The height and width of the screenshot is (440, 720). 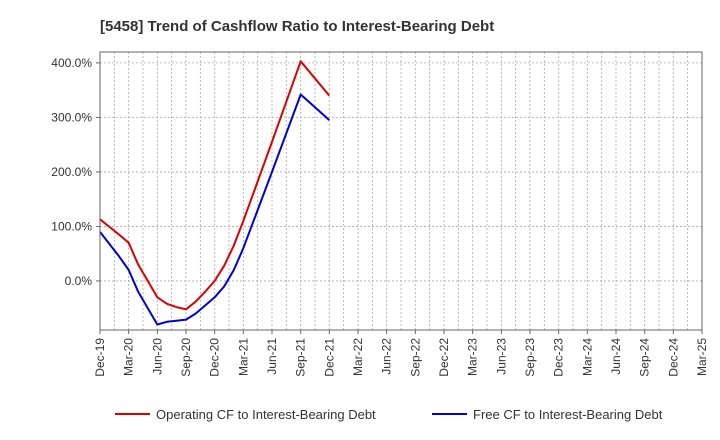 What do you see at coordinates (358, 357) in the screenshot?
I see `x-tick-label: Mar-22` at bounding box center [358, 357].